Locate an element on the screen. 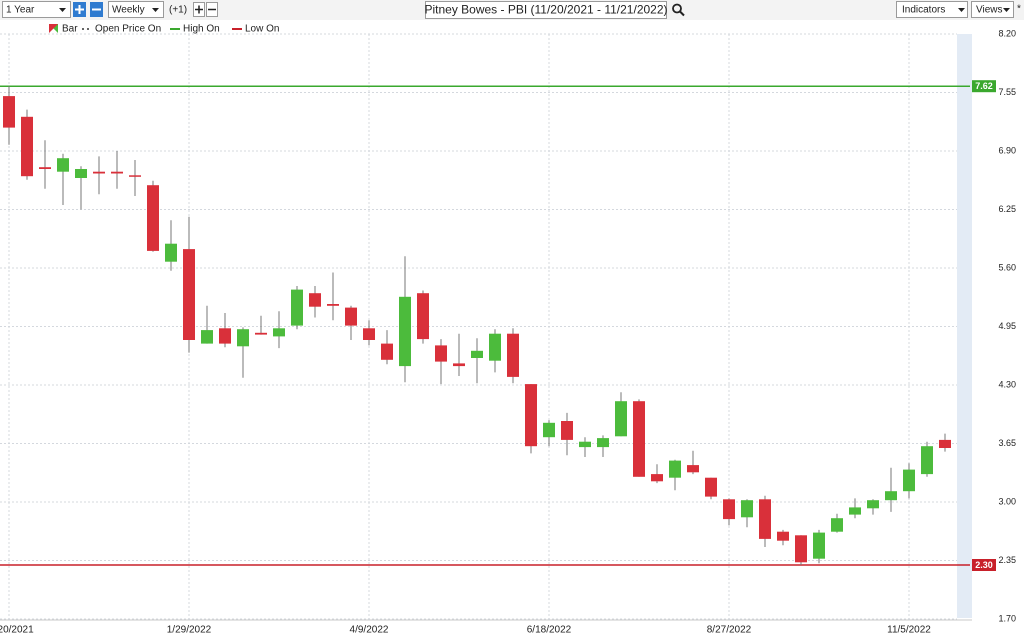 This screenshot has height=643, width=1024. views-mark: * is located at coordinates (1019, 9).